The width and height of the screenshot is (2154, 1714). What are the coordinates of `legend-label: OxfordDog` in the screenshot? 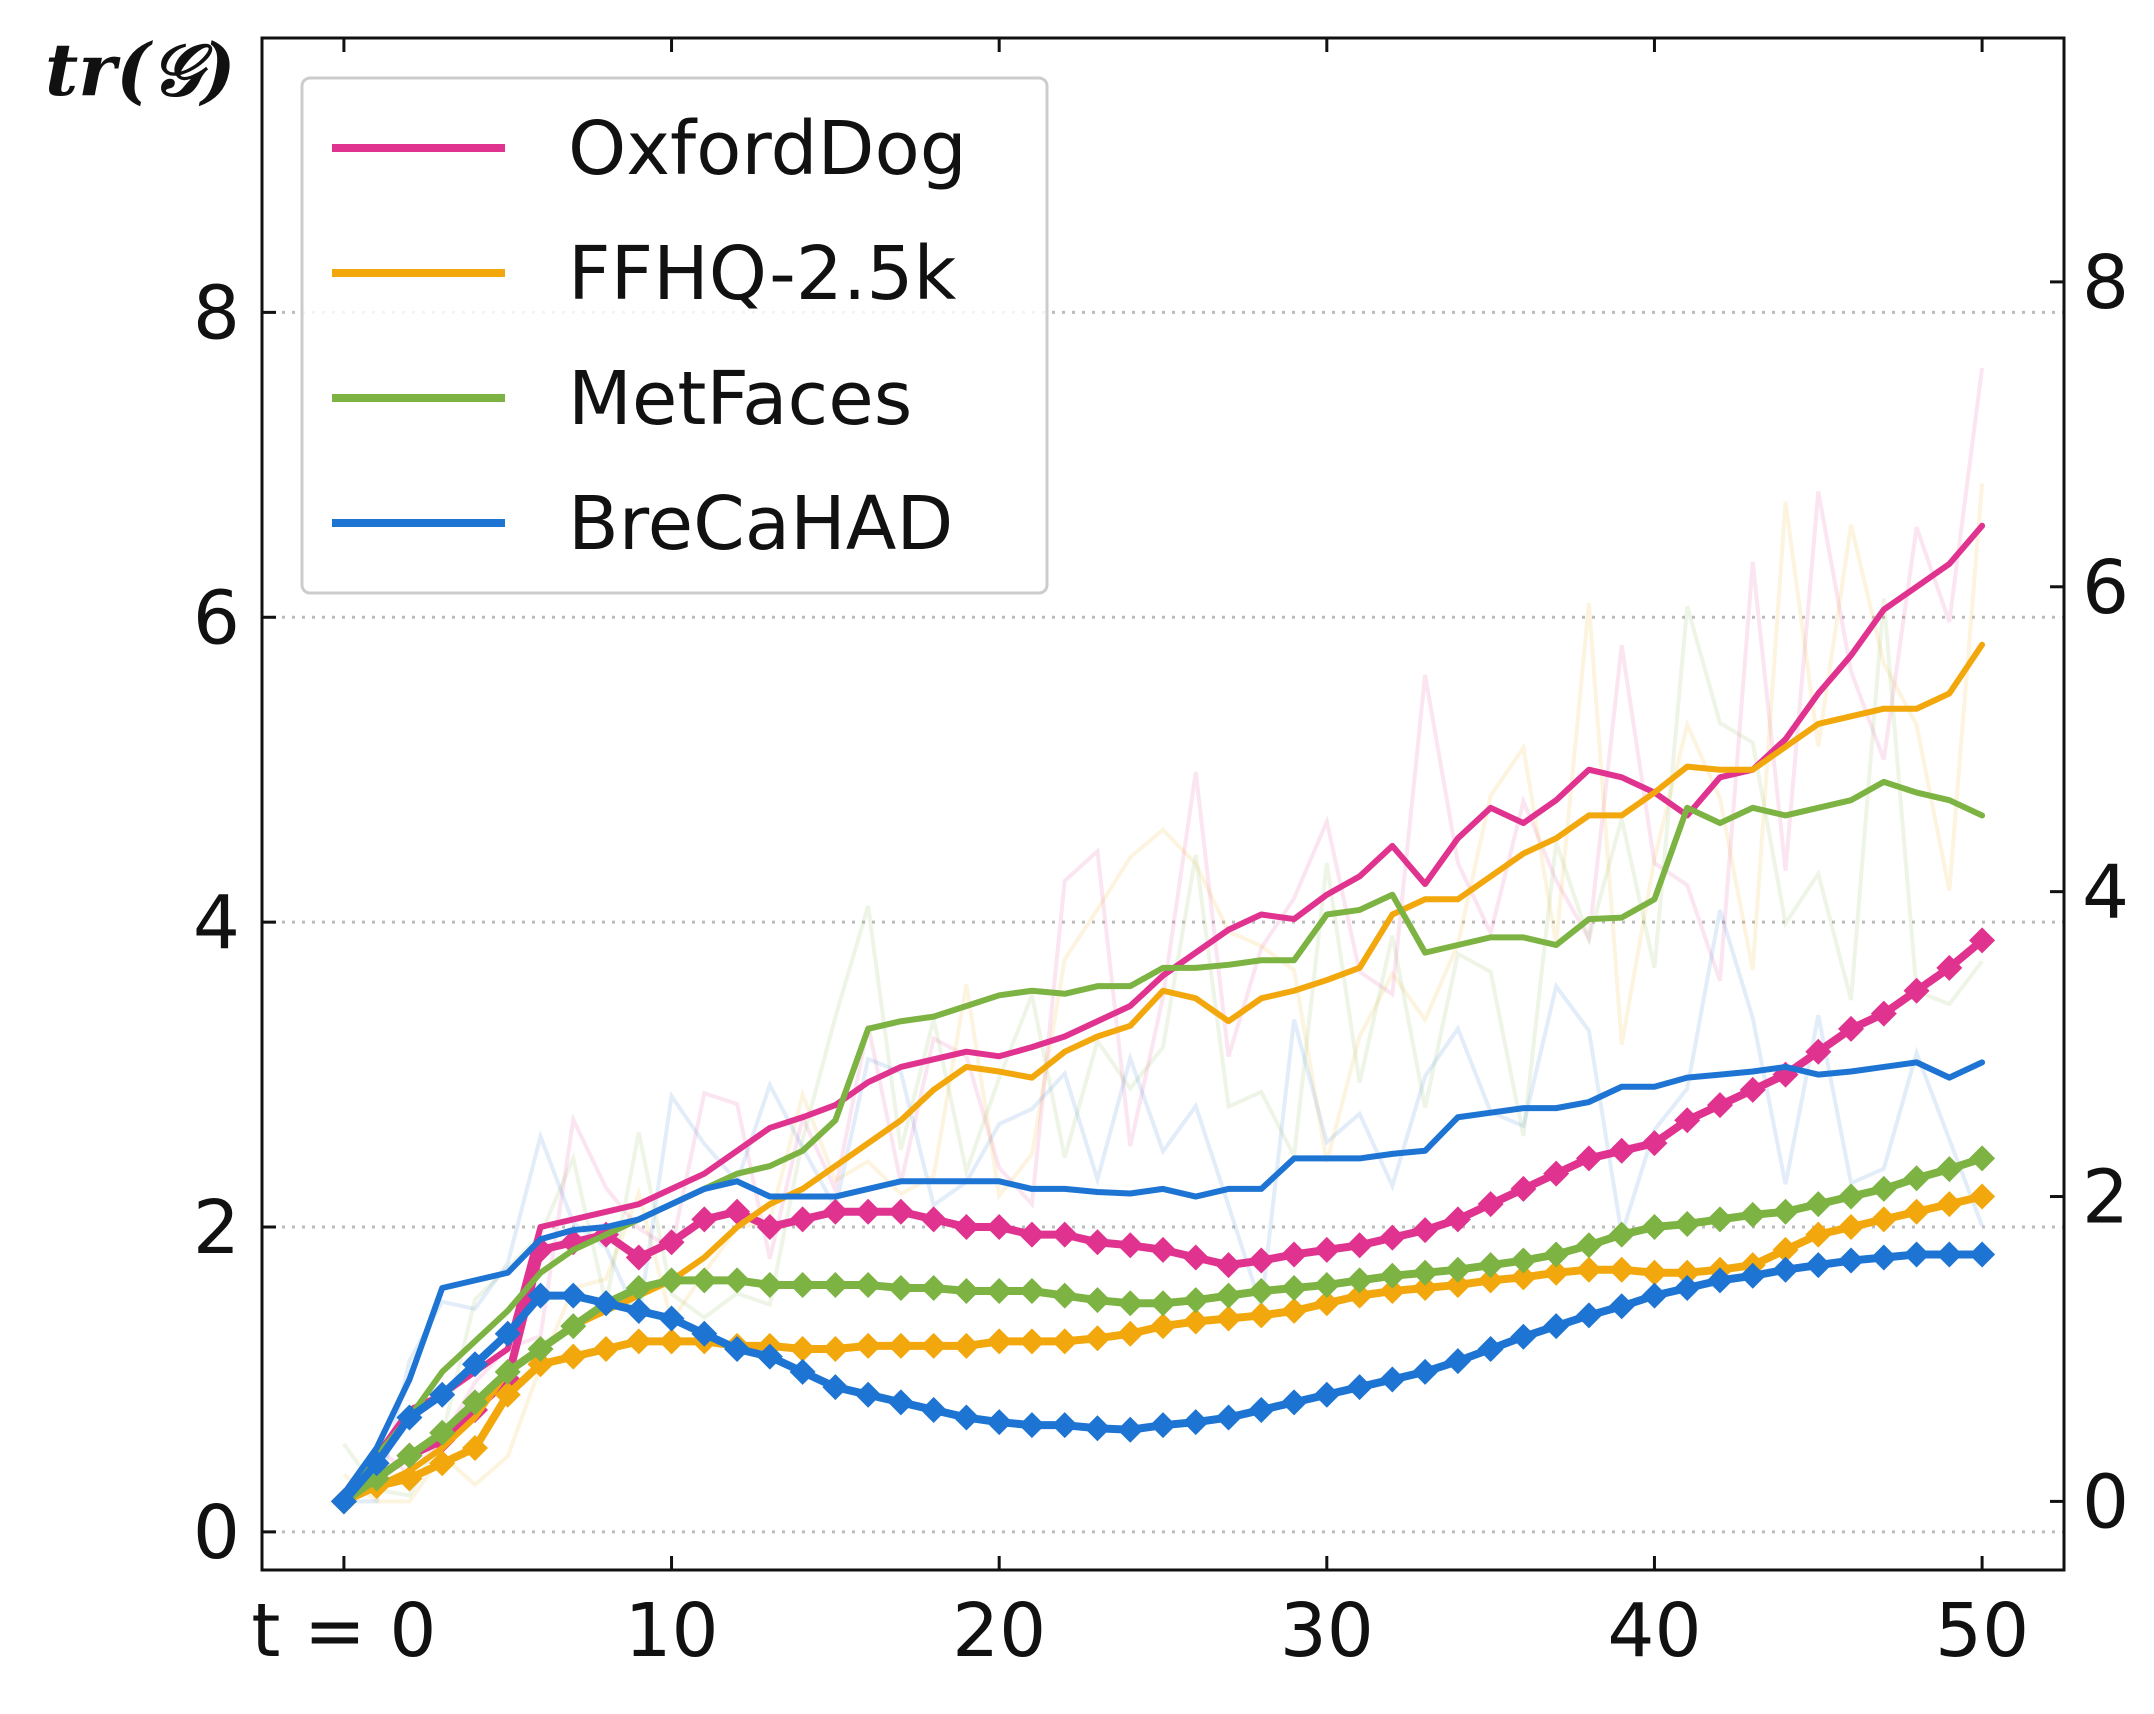 It's located at (767, 149).